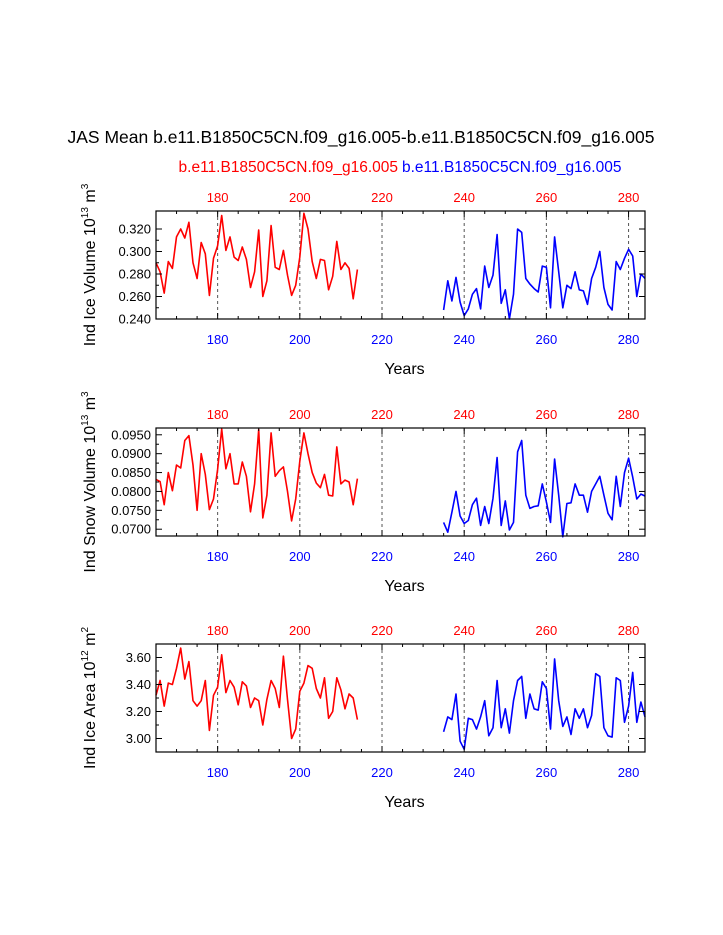 The image size is (723, 935). I want to click on case-label-blue: b.e11.B1850C5CN.f09_g16.005, so click(511, 167).